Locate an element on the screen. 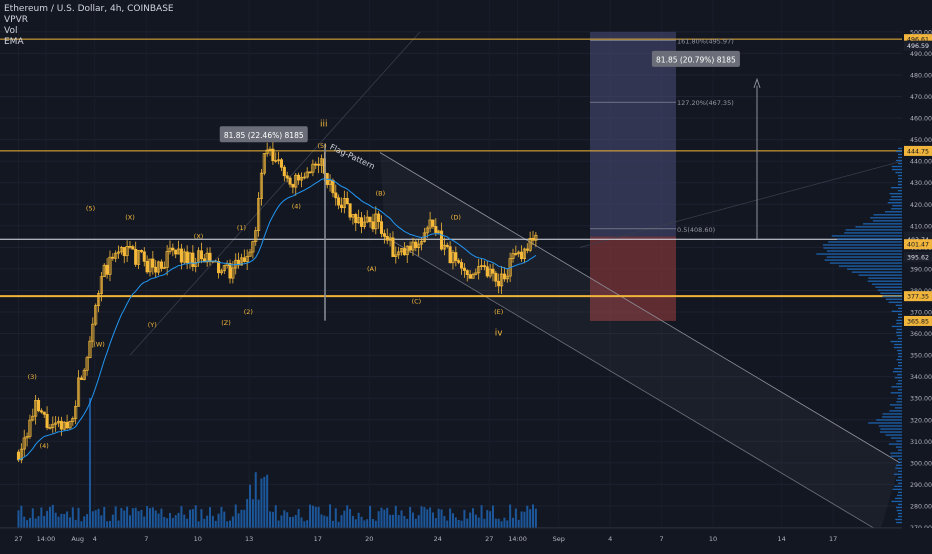 The width and height of the screenshot is (932, 554). indicator-ema: EMA is located at coordinates (14, 42).